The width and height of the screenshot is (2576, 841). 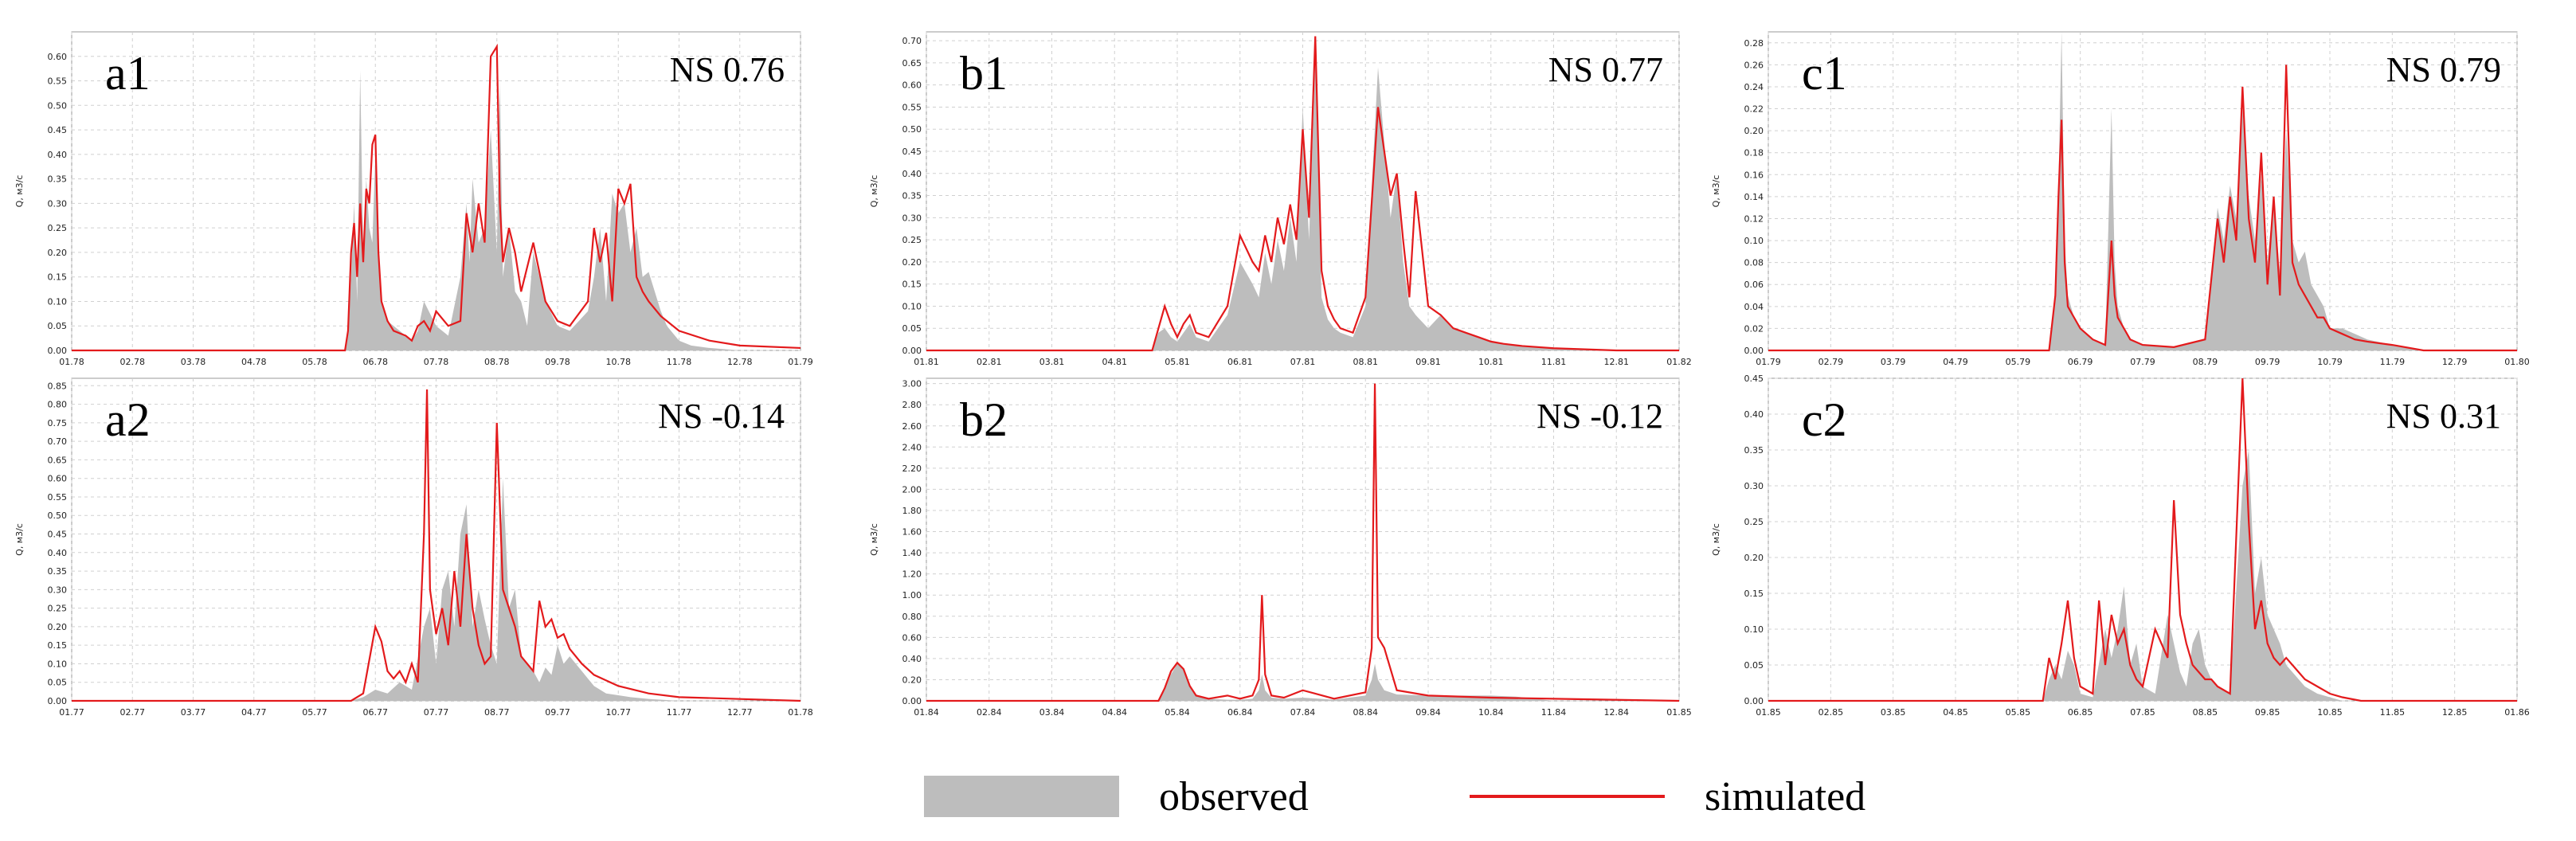 What do you see at coordinates (1785, 796) in the screenshot?
I see `legend-simulated-label: simulated` at bounding box center [1785, 796].